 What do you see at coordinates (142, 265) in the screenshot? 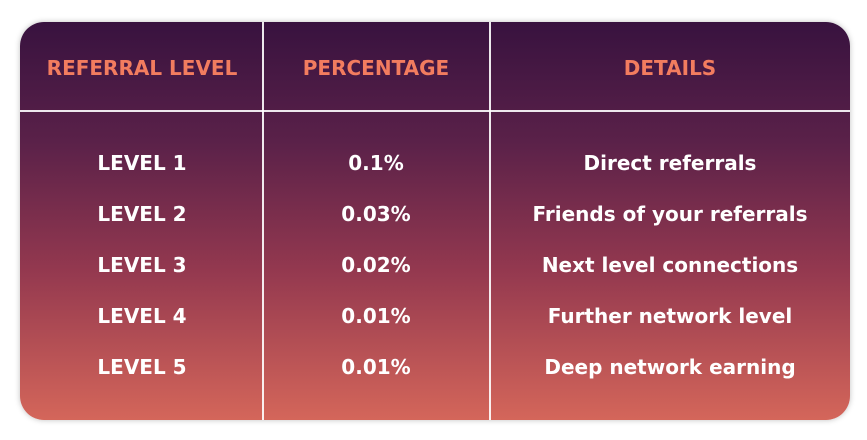
I see `level-cell: LEVEL 3` at bounding box center [142, 265].